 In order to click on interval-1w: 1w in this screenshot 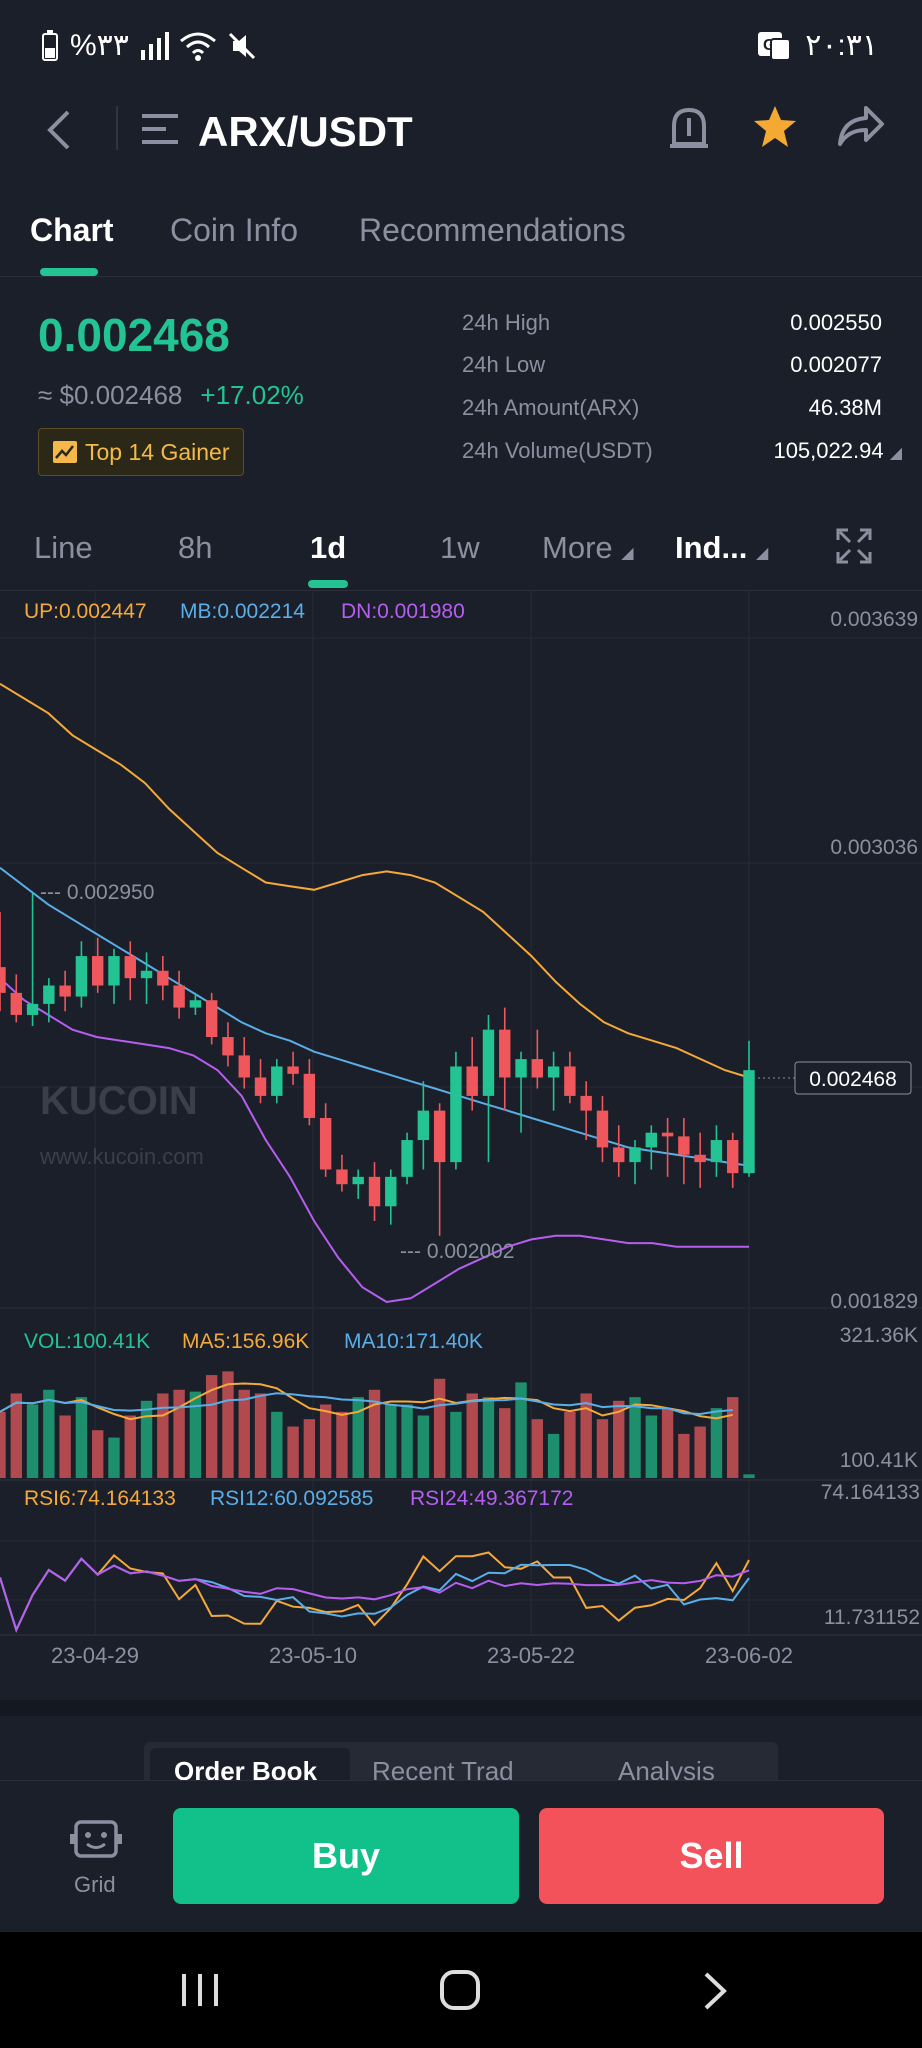, I will do `click(460, 547)`.